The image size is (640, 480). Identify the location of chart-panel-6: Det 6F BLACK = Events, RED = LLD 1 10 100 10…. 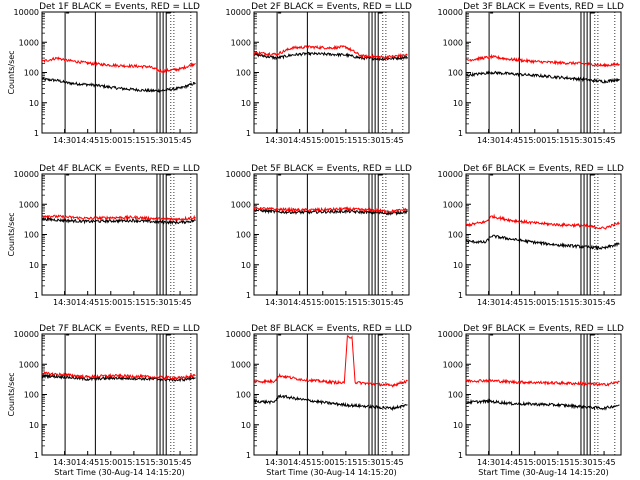
(531, 235).